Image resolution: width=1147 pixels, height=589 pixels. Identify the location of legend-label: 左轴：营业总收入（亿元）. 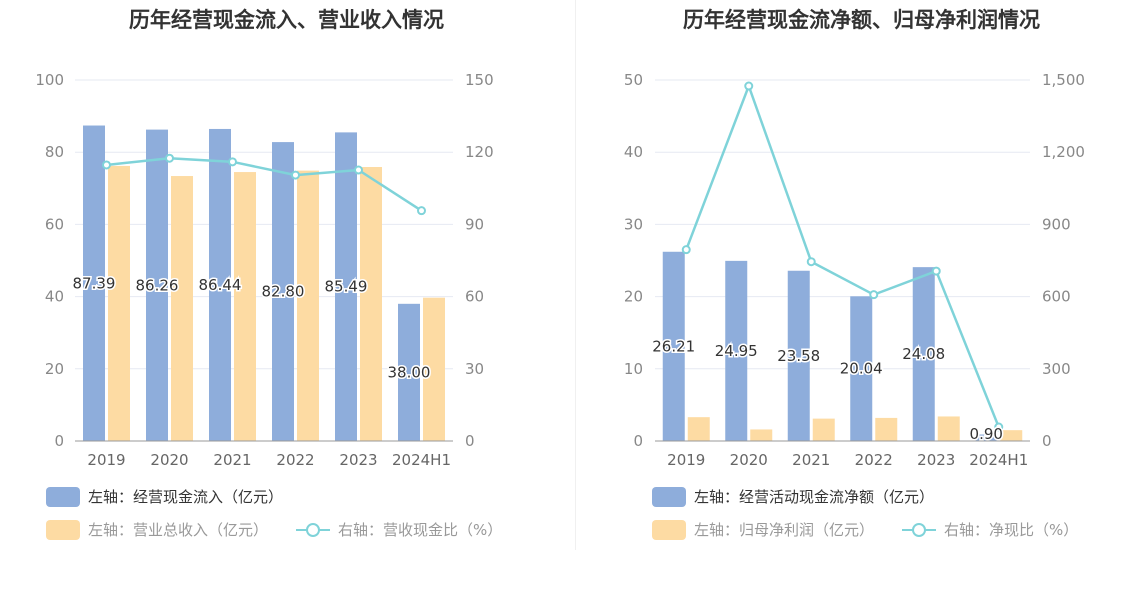
(178, 530).